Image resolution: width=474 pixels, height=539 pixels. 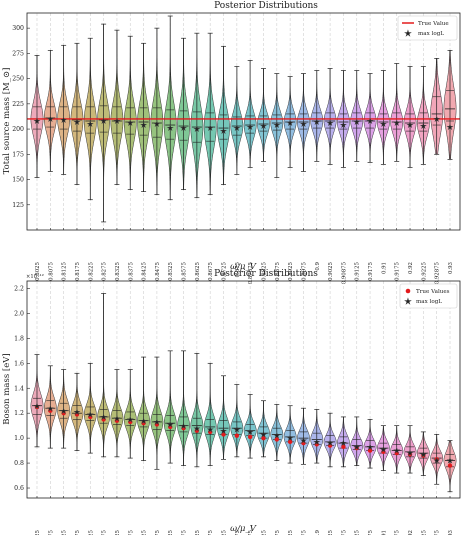 What do you see at coordinates (429, 302) in the screenshot?
I see `legend-max-logl-label: max logL` at bounding box center [429, 302].